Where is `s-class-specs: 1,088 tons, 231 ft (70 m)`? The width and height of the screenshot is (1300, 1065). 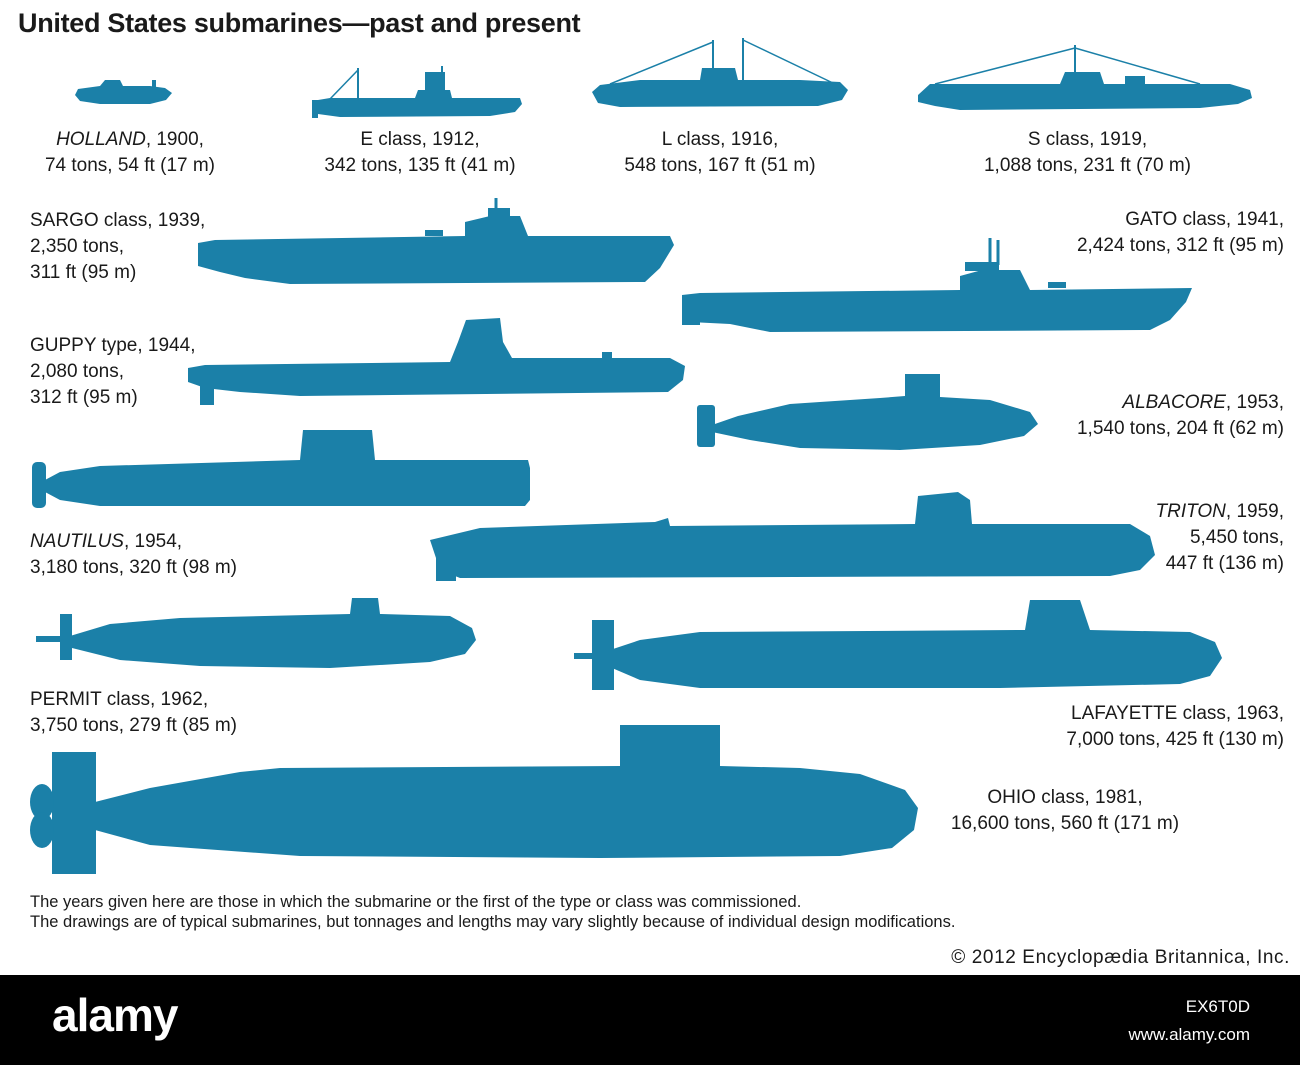
s-class-specs: 1,088 tons, 231 ft (70 m) is located at coordinates (1087, 165).